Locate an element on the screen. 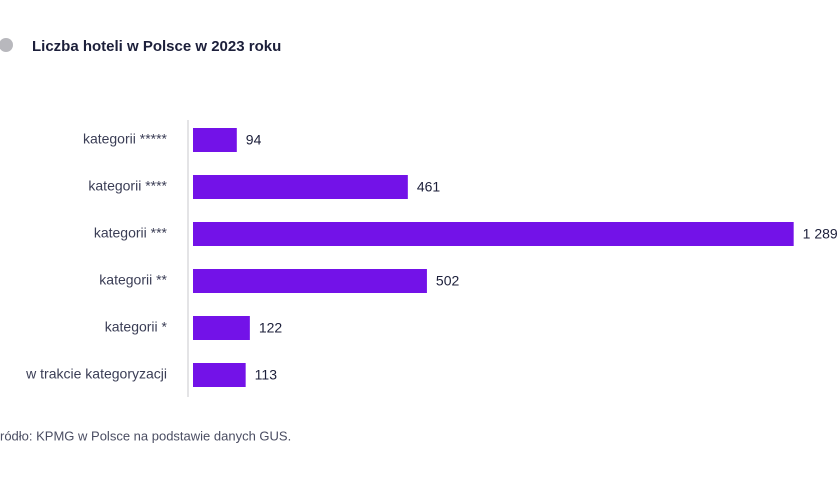 This screenshot has height=480, width=840. chart-title: Liczba hoteli w Polsce w 2023 roku is located at coordinates (156, 46).